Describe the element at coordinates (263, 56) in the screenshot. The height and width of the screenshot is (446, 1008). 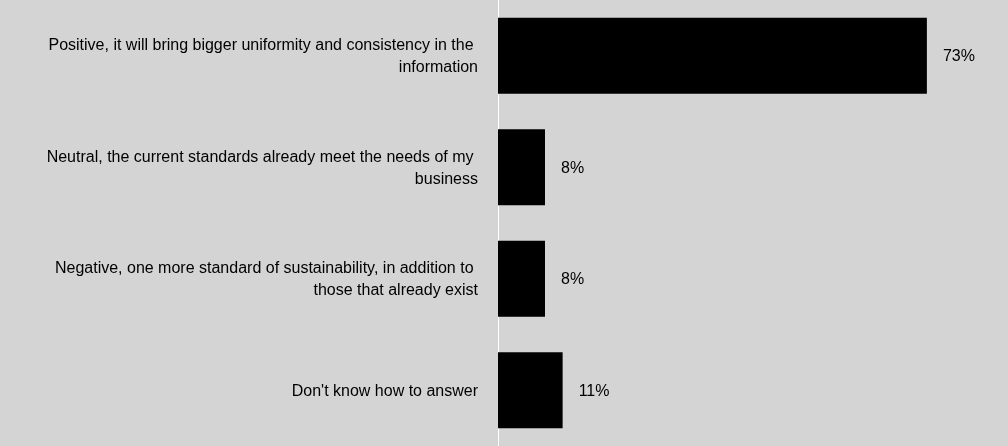
I see `y-tick-label: Positive, it will bring bigger uniformity and consistency in the information` at that location.